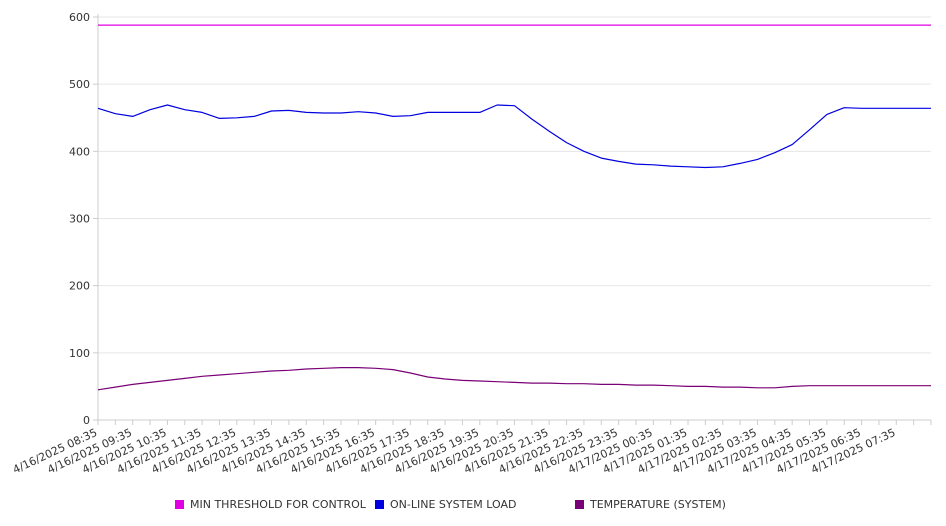  I want to click on legend-item-system-load: ON-LINE SYSTEM LOAD, so click(445, 504).